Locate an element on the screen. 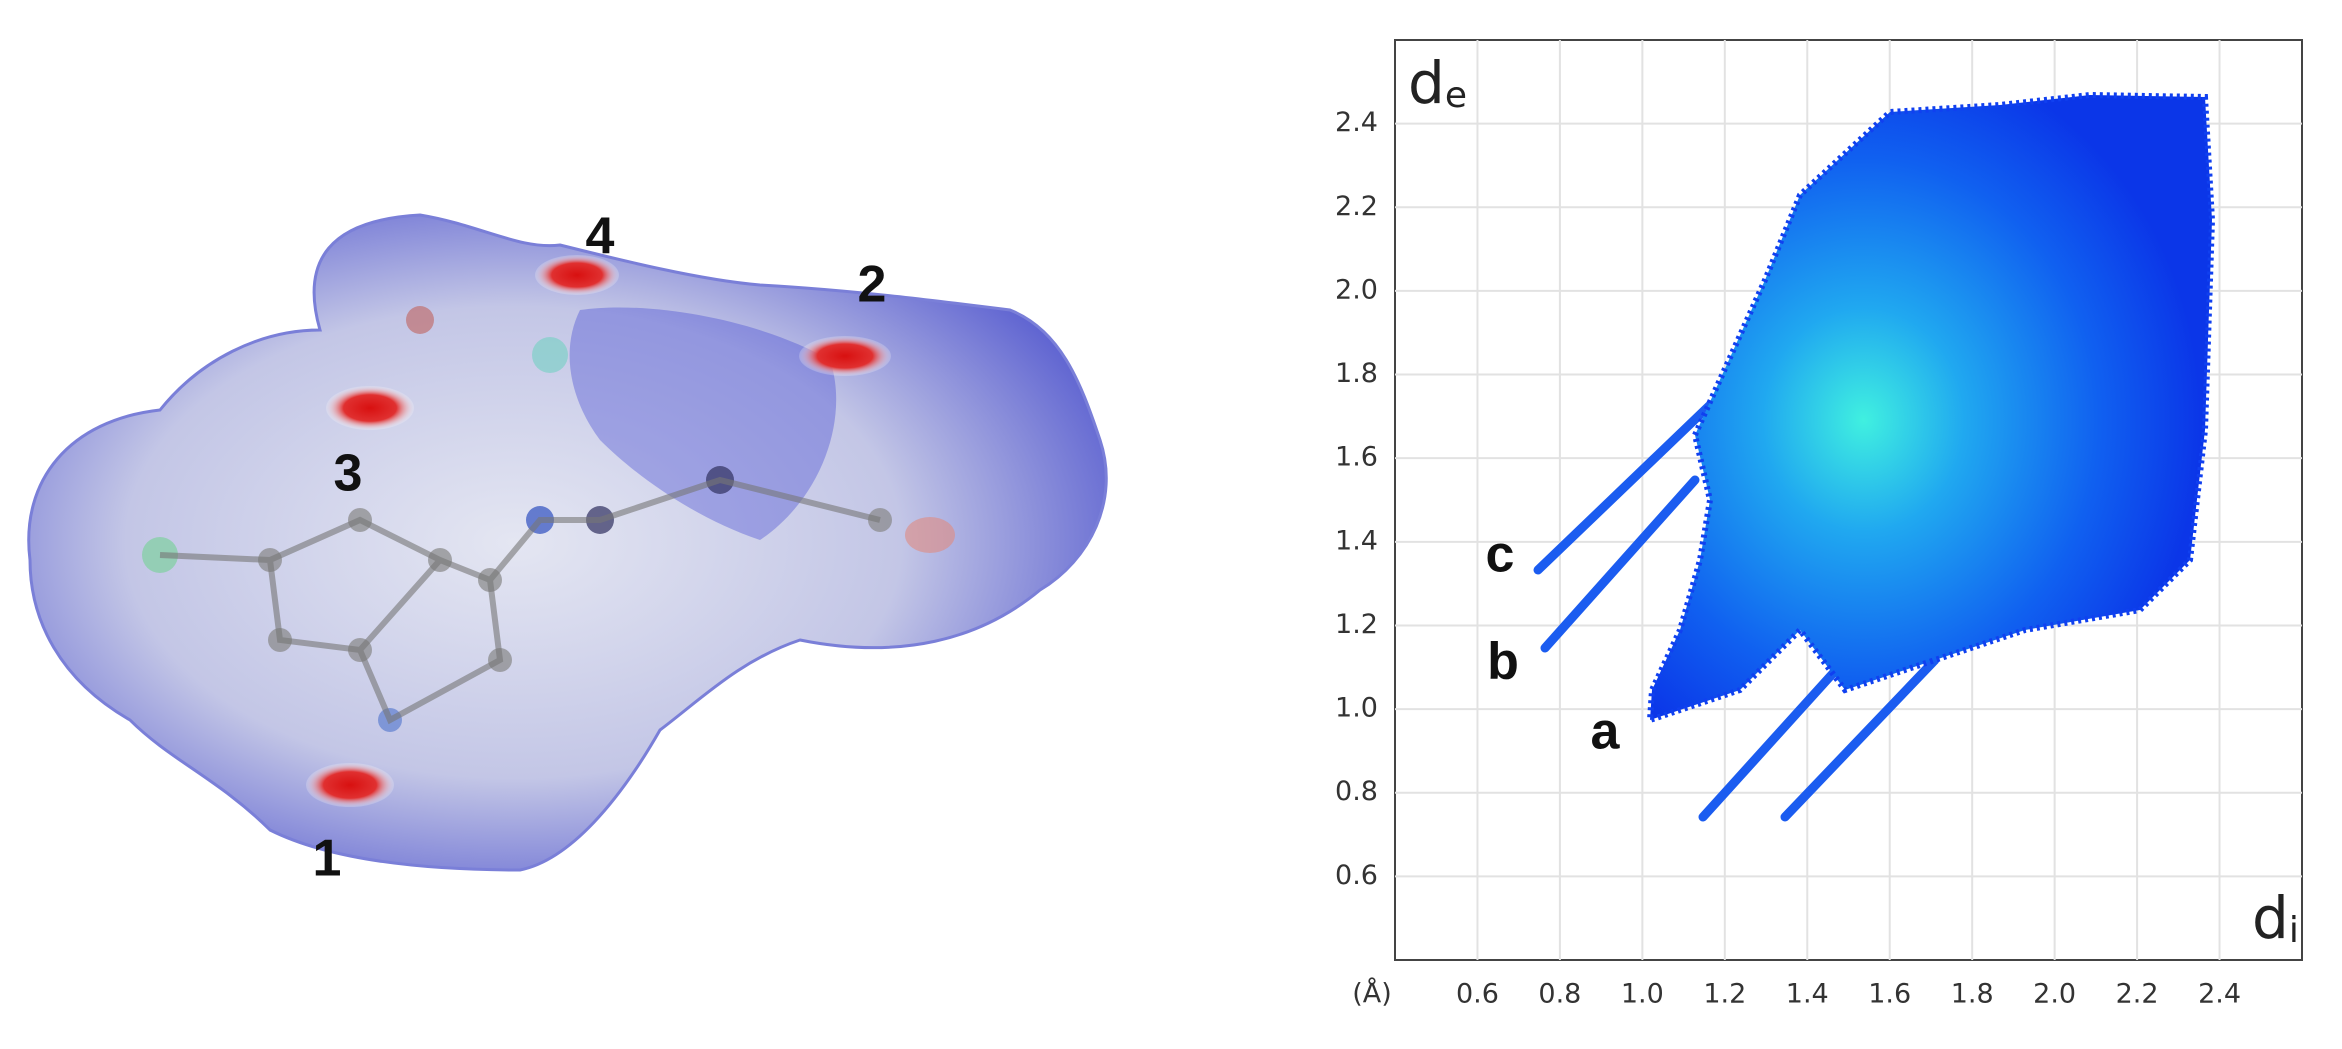 The height and width of the screenshot is (1049, 2342). surface-shade is located at coordinates (703, 423).